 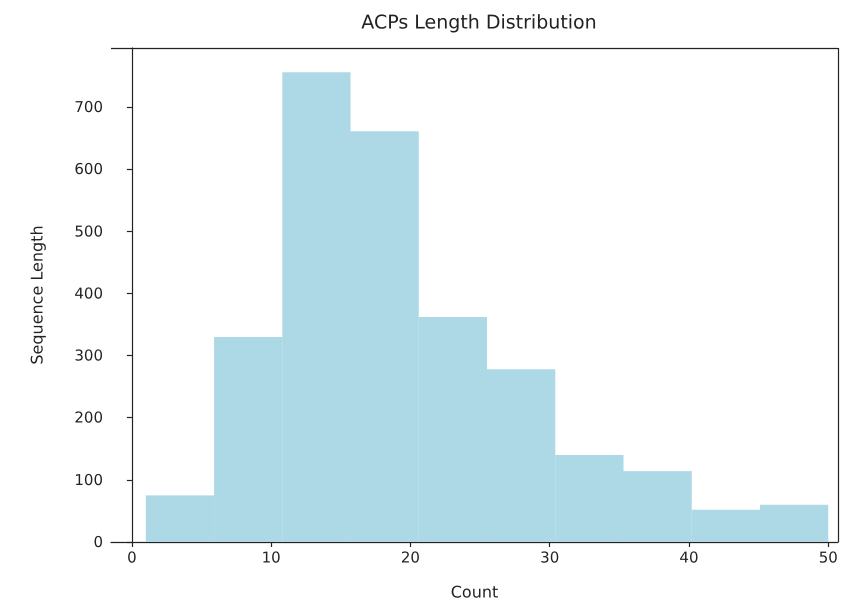 I want to click on x-axis-title: Count, so click(x=474, y=592).